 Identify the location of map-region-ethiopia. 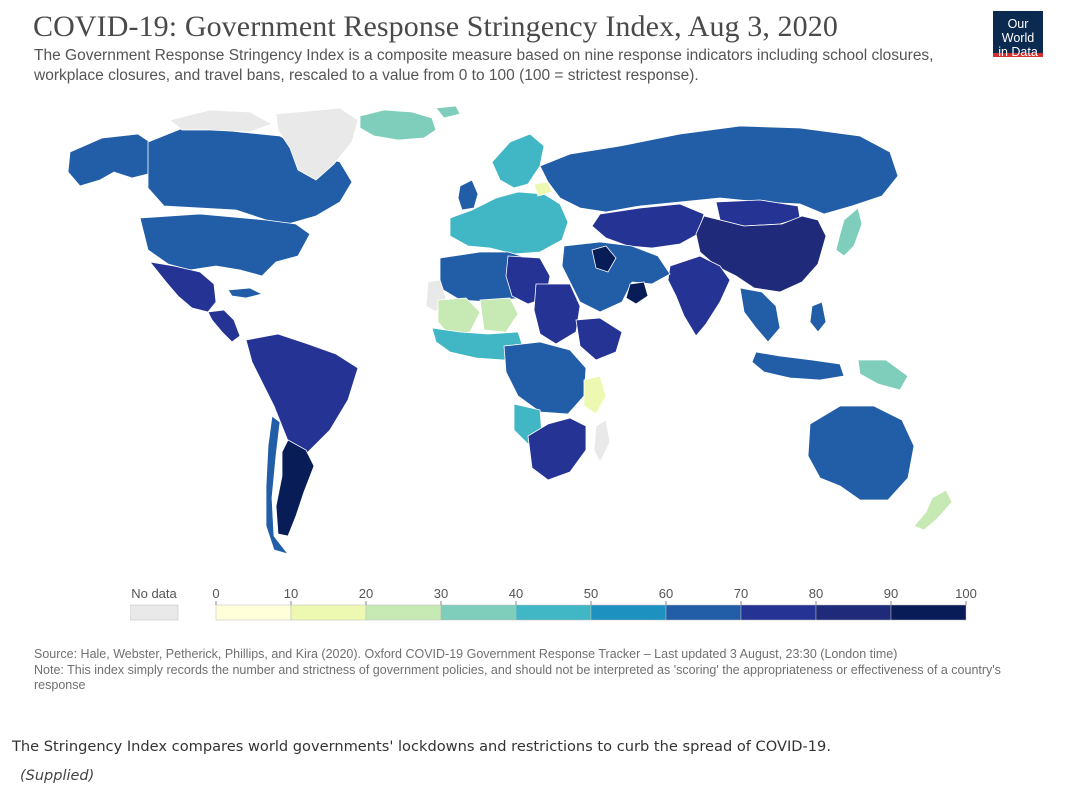
(599, 339).